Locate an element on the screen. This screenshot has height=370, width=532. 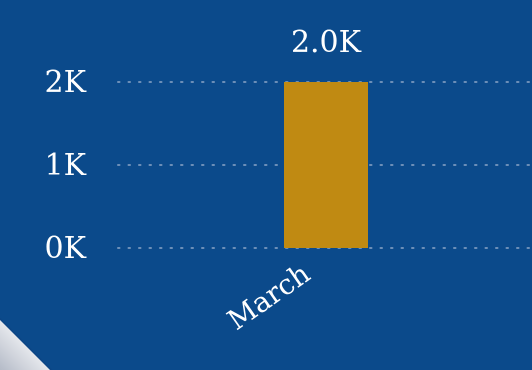
y-tick-label: 1K is located at coordinates (66, 165).